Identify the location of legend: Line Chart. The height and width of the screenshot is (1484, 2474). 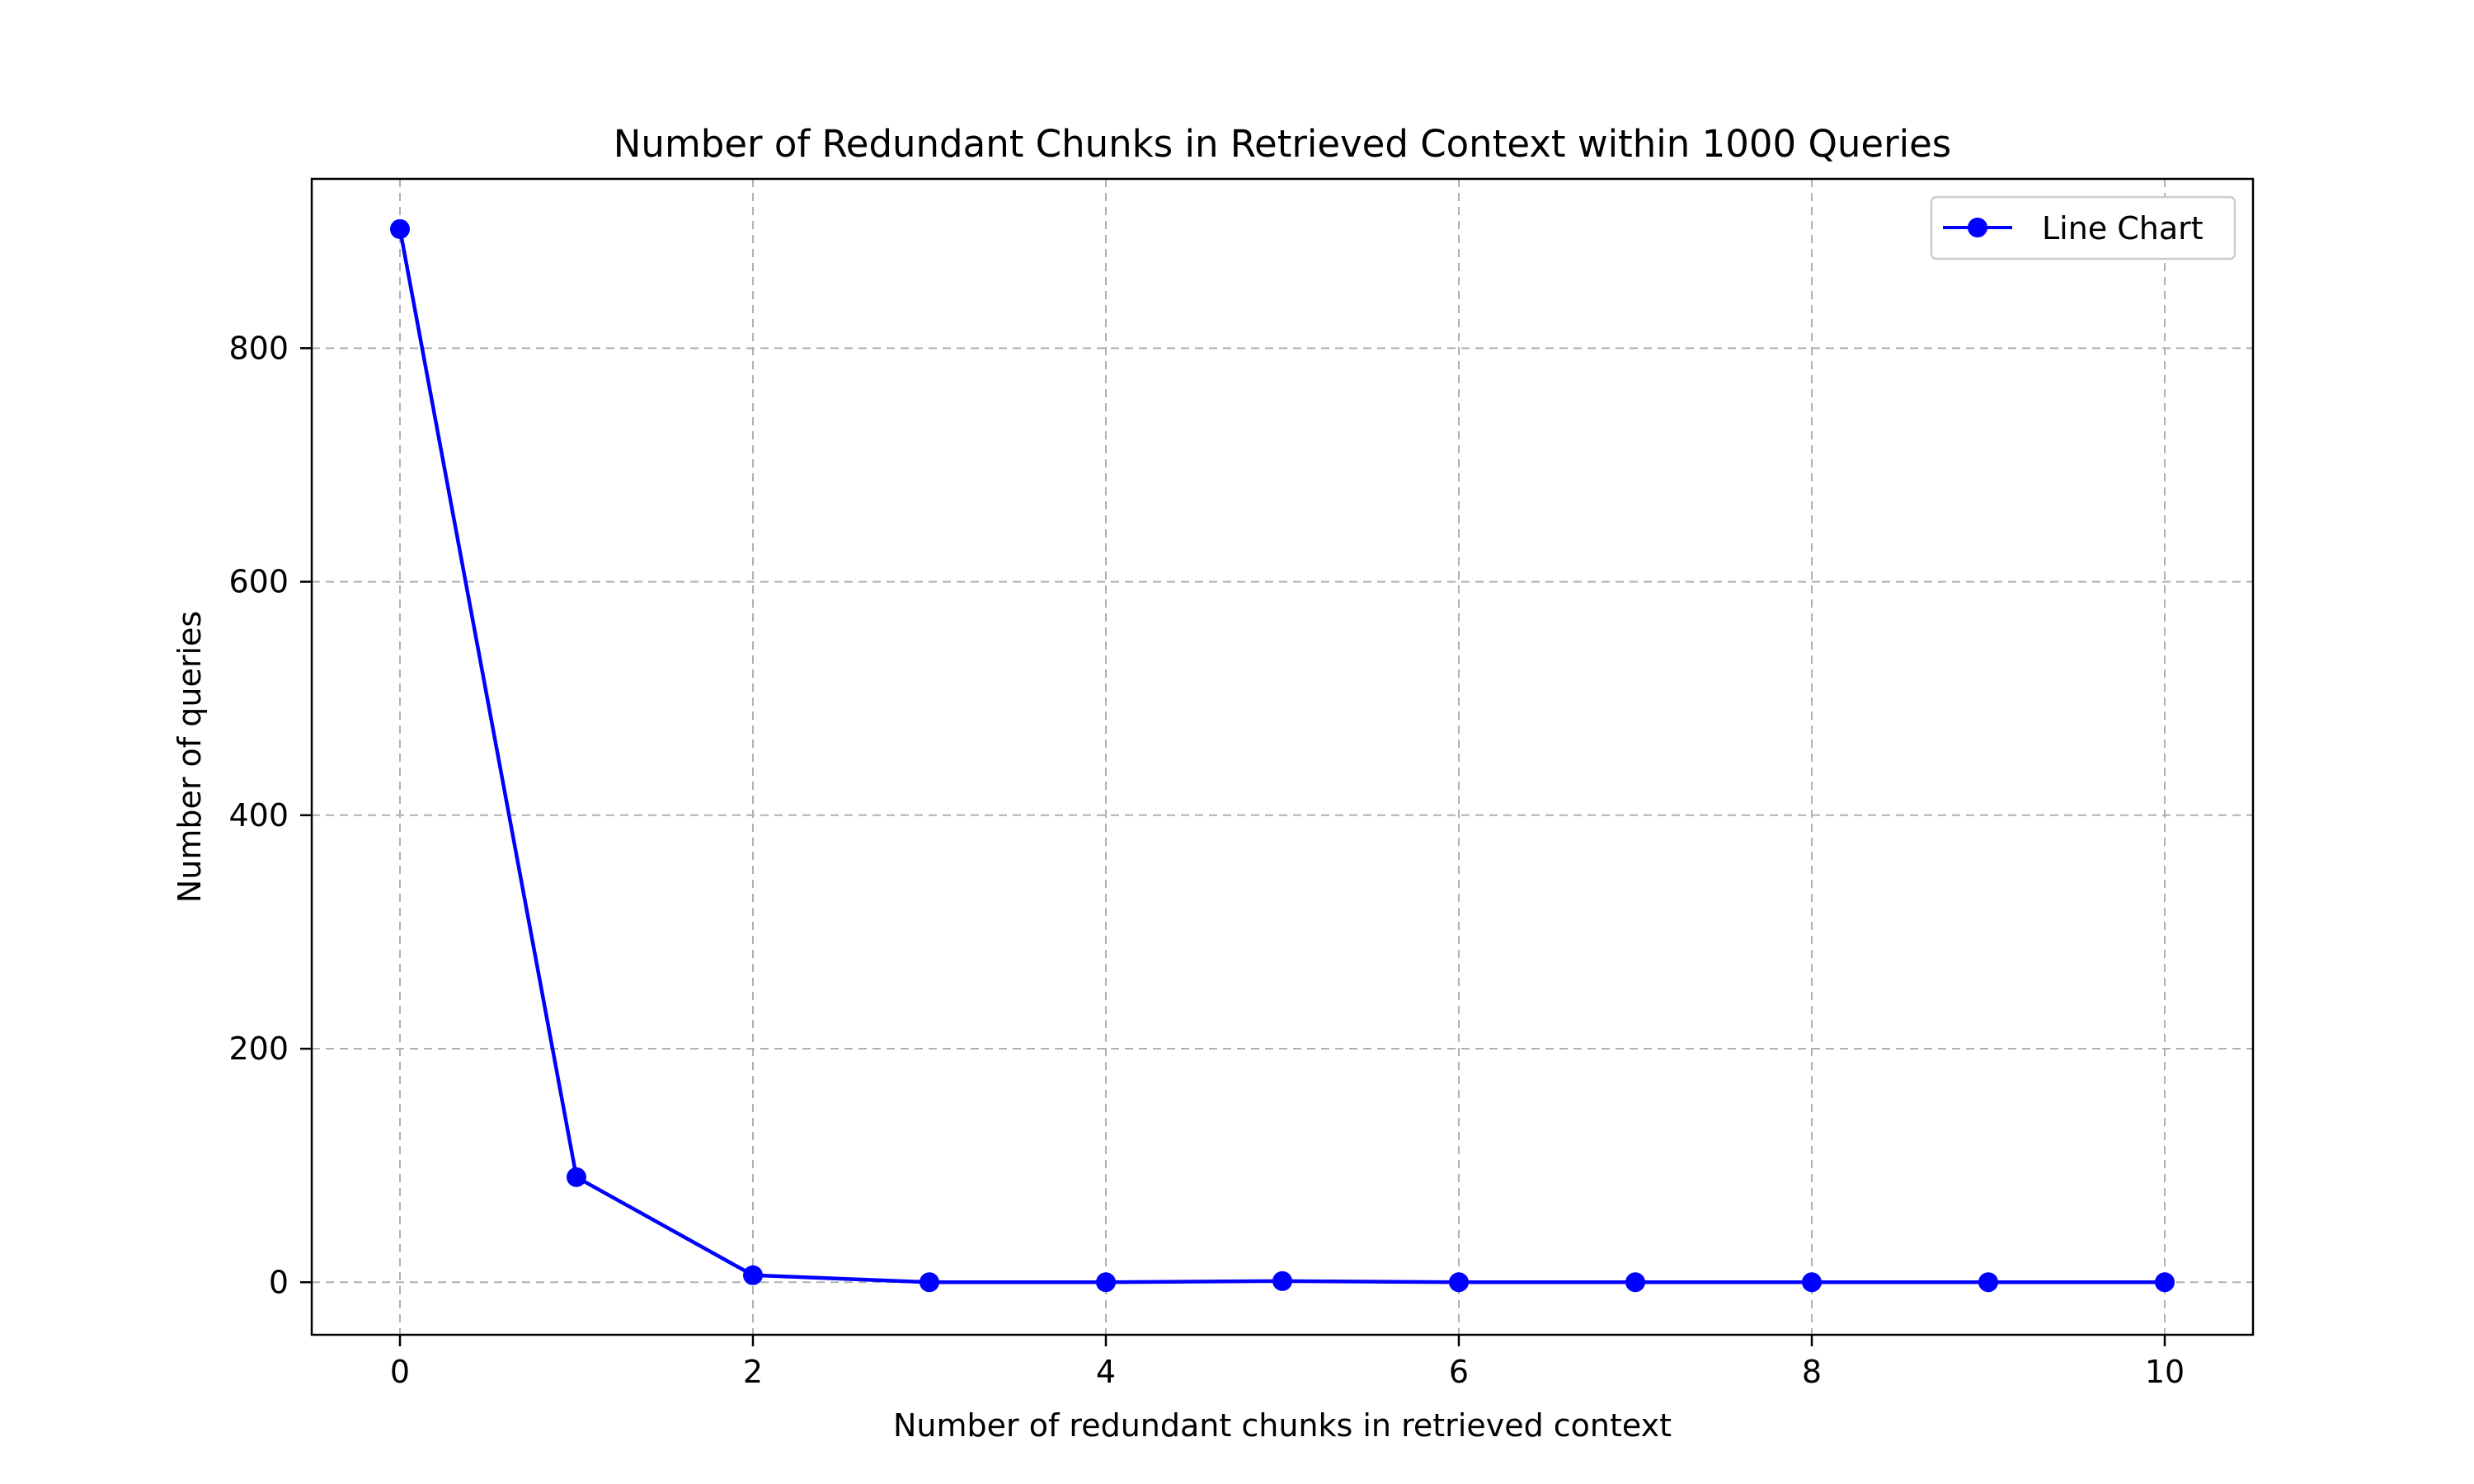
(2083, 228).